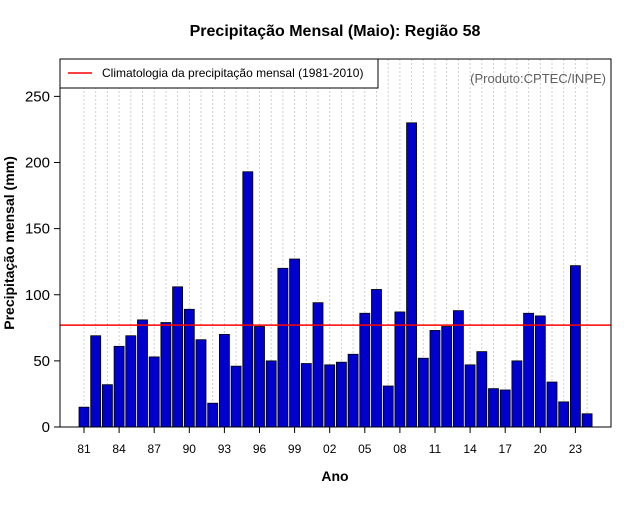 Image resolution: width=640 pixels, height=505 pixels. I want to click on x-tick-label: 93, so click(225, 449).